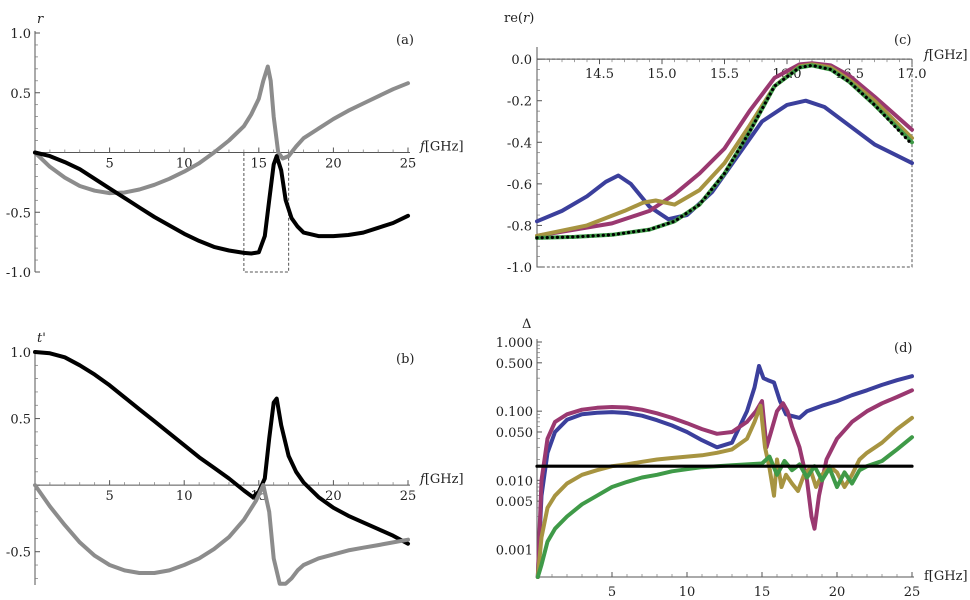 The image size is (970, 600). Describe the element at coordinates (41, 338) in the screenshot. I see `y-axis-label: t'` at that location.